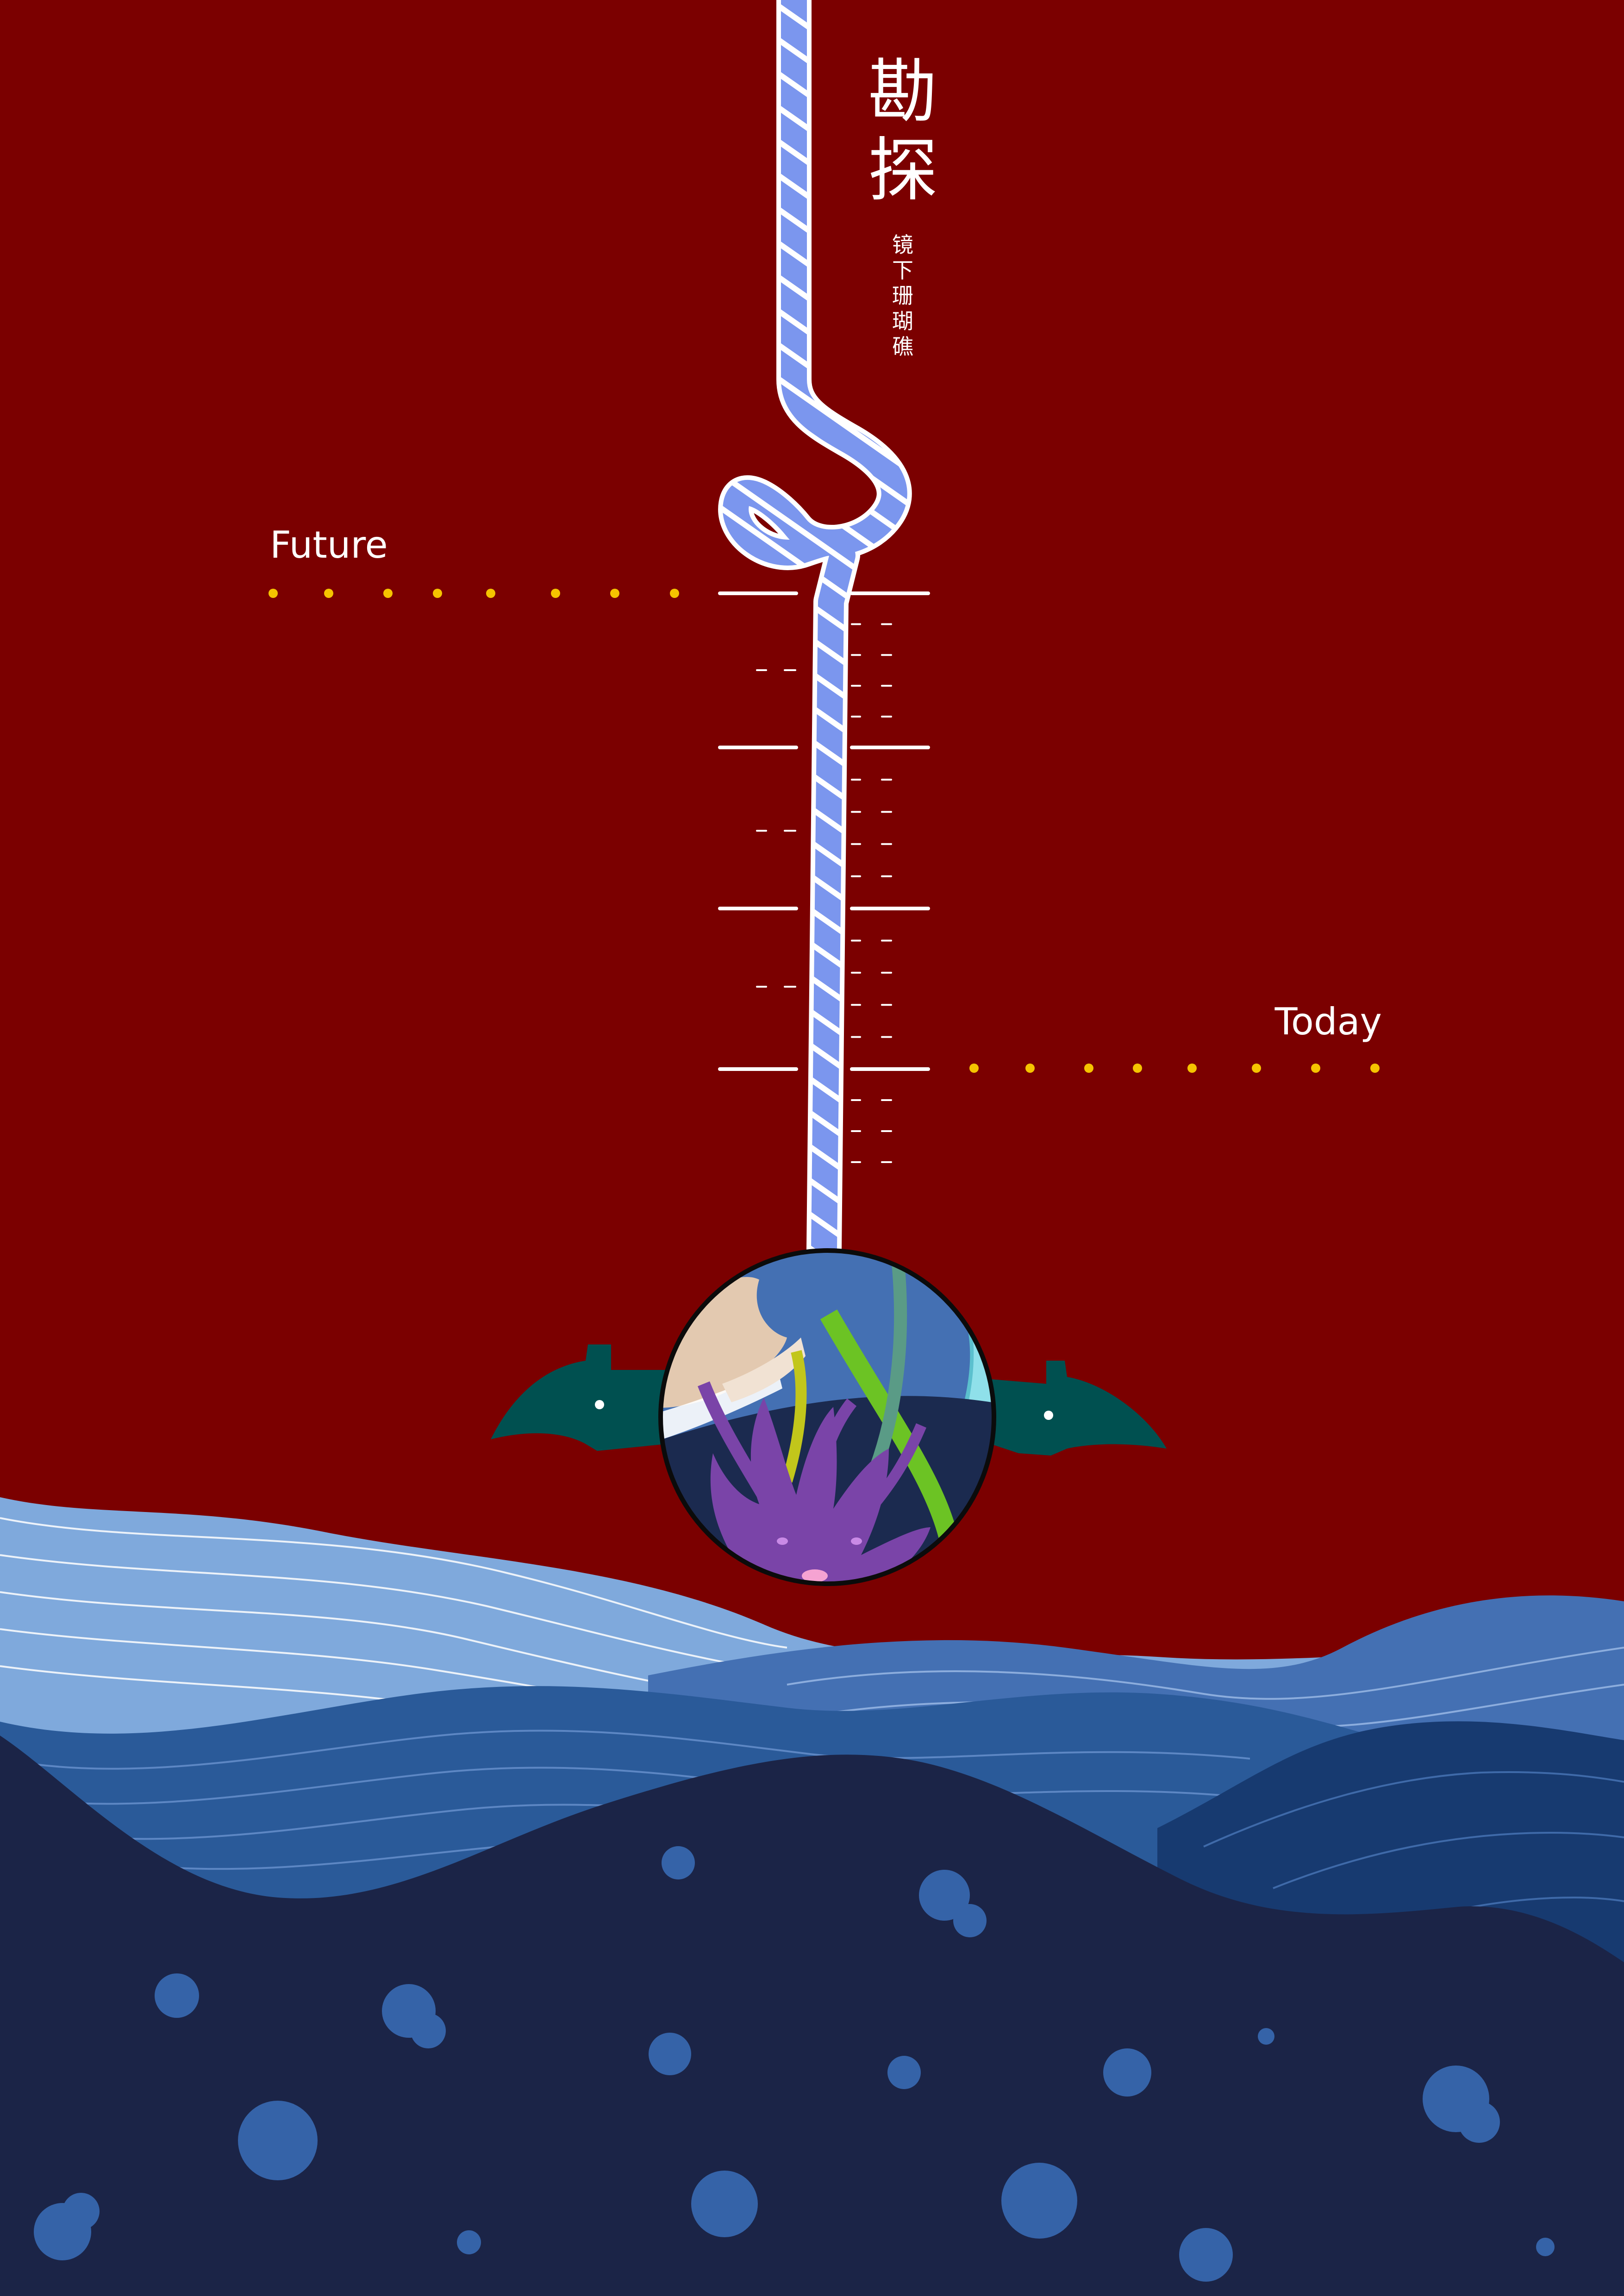 The height and width of the screenshot is (2296, 1624). What do you see at coordinates (902, 346) in the screenshot?
I see `subtitle-char: 礁` at bounding box center [902, 346].